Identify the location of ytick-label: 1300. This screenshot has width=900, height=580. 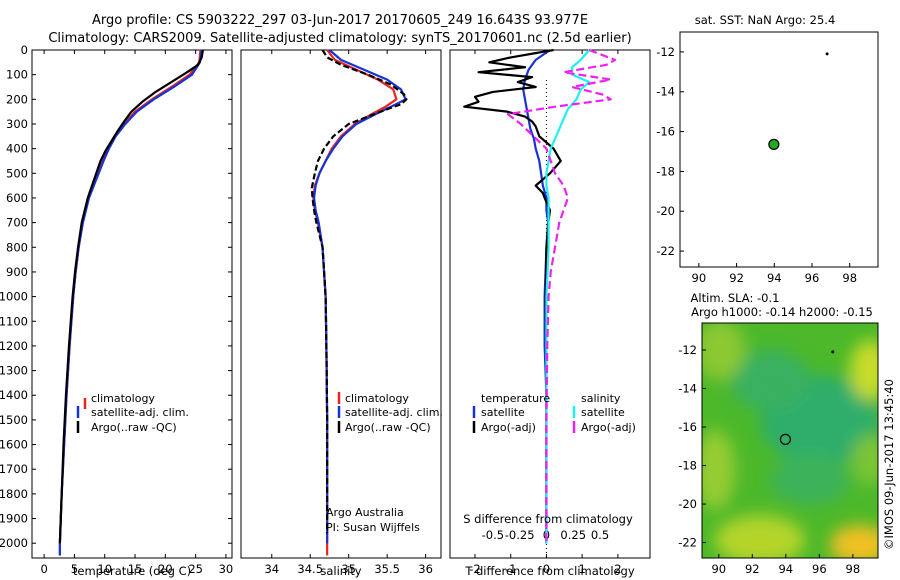
(14, 371).